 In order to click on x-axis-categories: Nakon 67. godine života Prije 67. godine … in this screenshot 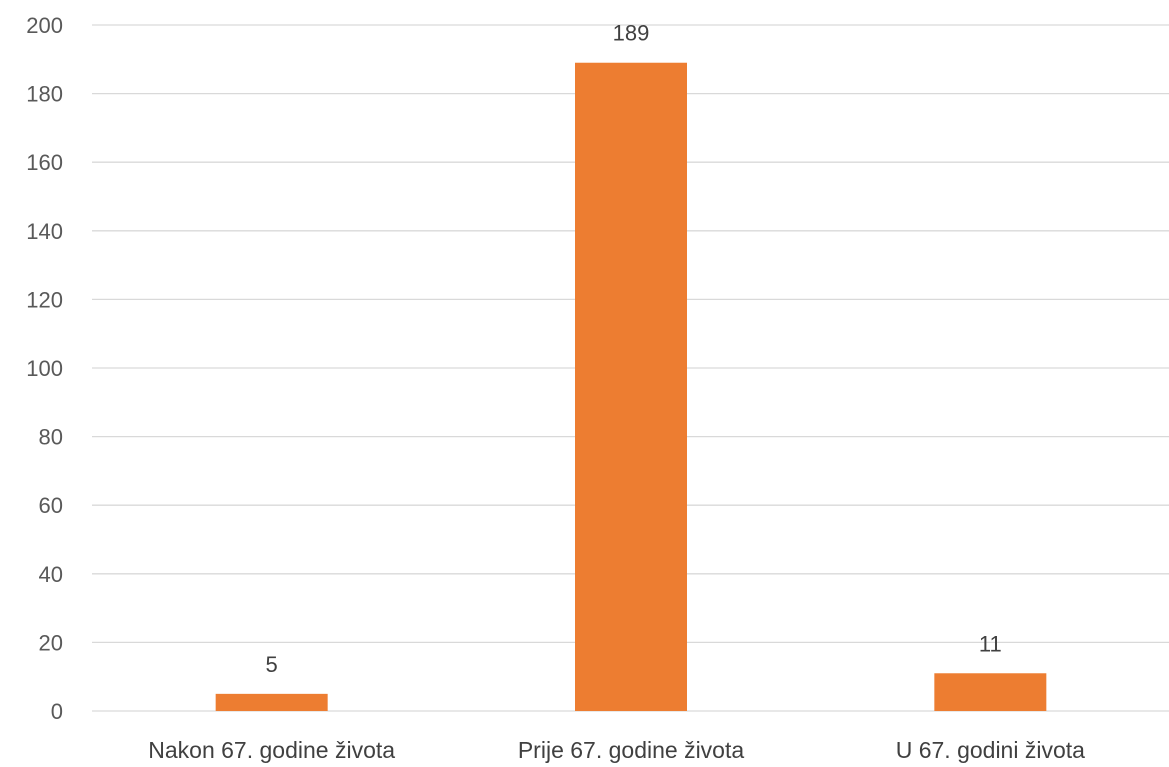, I will do `click(616, 750)`.